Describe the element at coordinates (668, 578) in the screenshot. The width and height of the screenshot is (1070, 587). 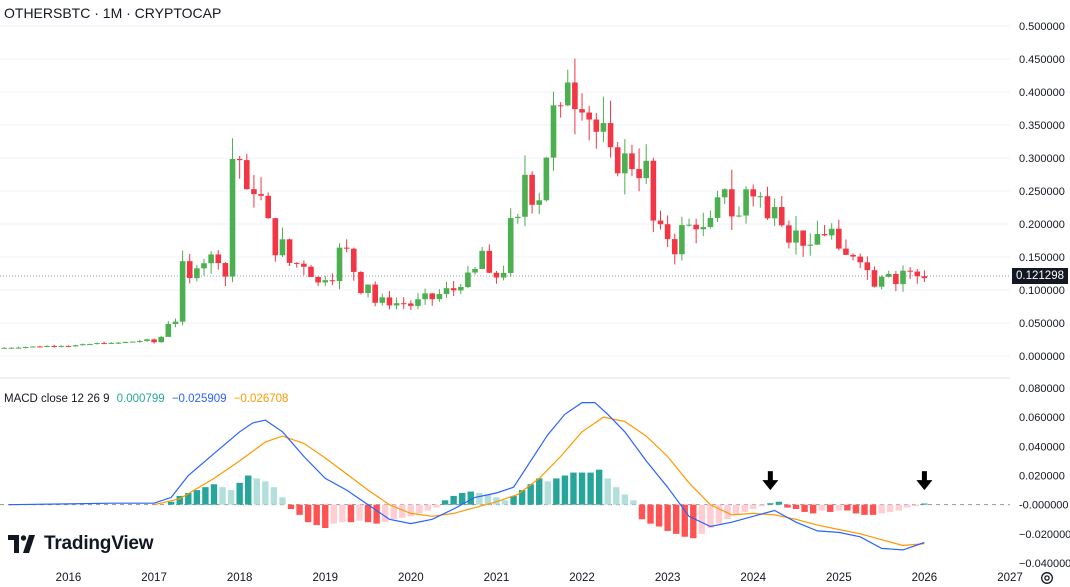
I see `time-tick-label: 2023` at that location.